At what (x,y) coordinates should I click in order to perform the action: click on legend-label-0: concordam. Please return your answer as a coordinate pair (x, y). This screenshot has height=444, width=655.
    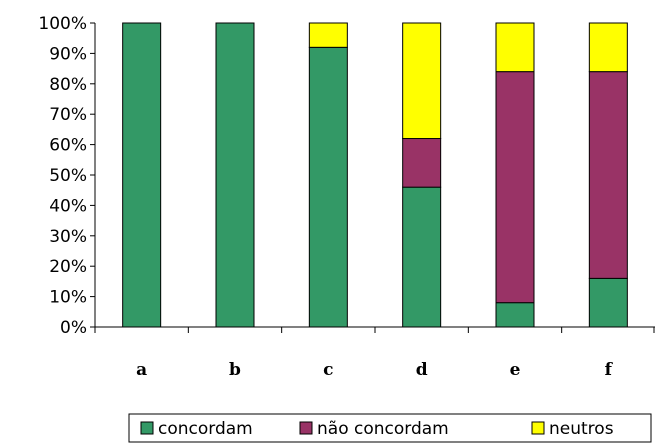
    Looking at the image, I should click on (205, 429).